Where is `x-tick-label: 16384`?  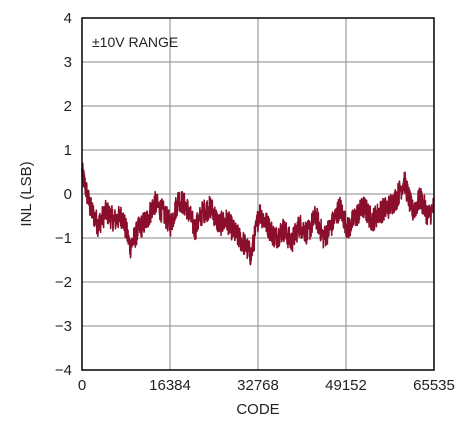
x-tick-label: 16384 is located at coordinates (170, 385).